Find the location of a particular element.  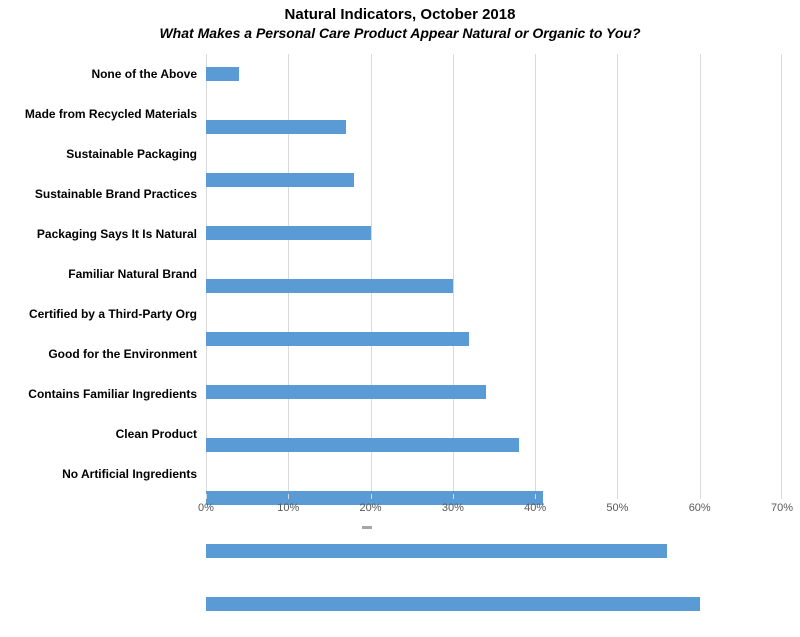

x-tick-label: 60% is located at coordinates (699, 508).